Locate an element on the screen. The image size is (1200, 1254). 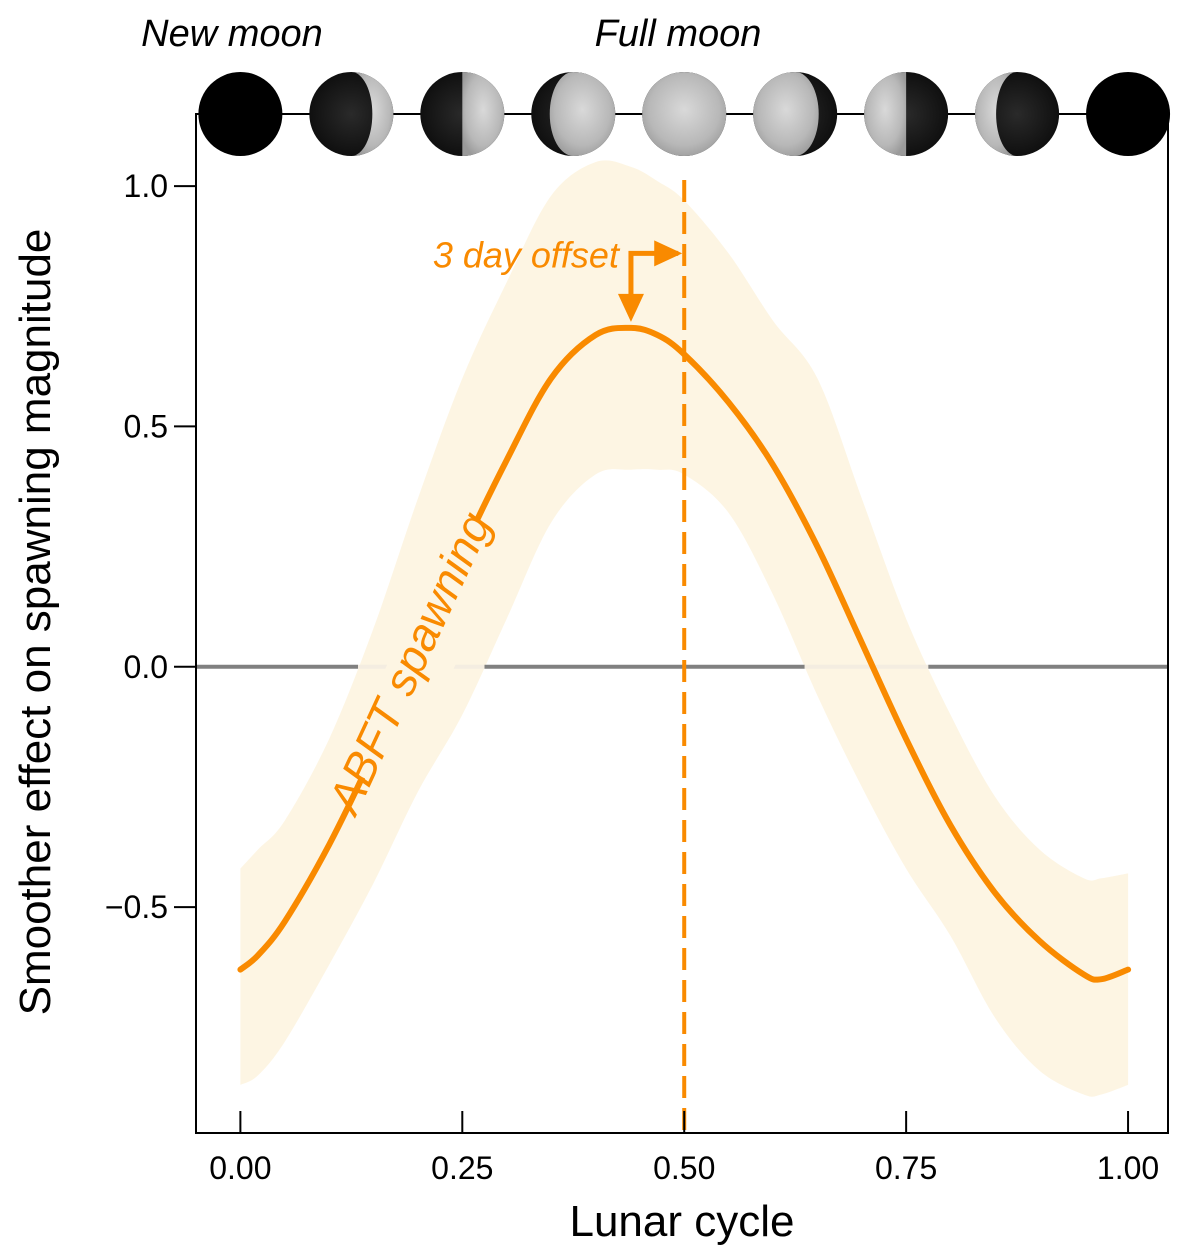
new-moon-label: New moon is located at coordinates (232, 34).